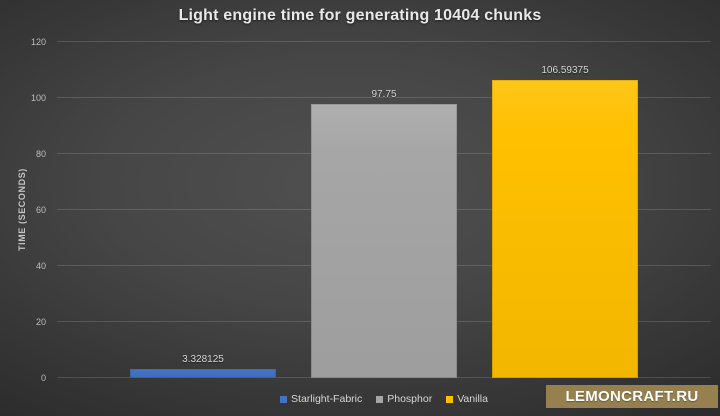 Image resolution: width=720 pixels, height=416 pixels. What do you see at coordinates (23, 210) in the screenshot?
I see `y-axis-tick-labels: 0 20 40 60 80 100 120` at bounding box center [23, 210].